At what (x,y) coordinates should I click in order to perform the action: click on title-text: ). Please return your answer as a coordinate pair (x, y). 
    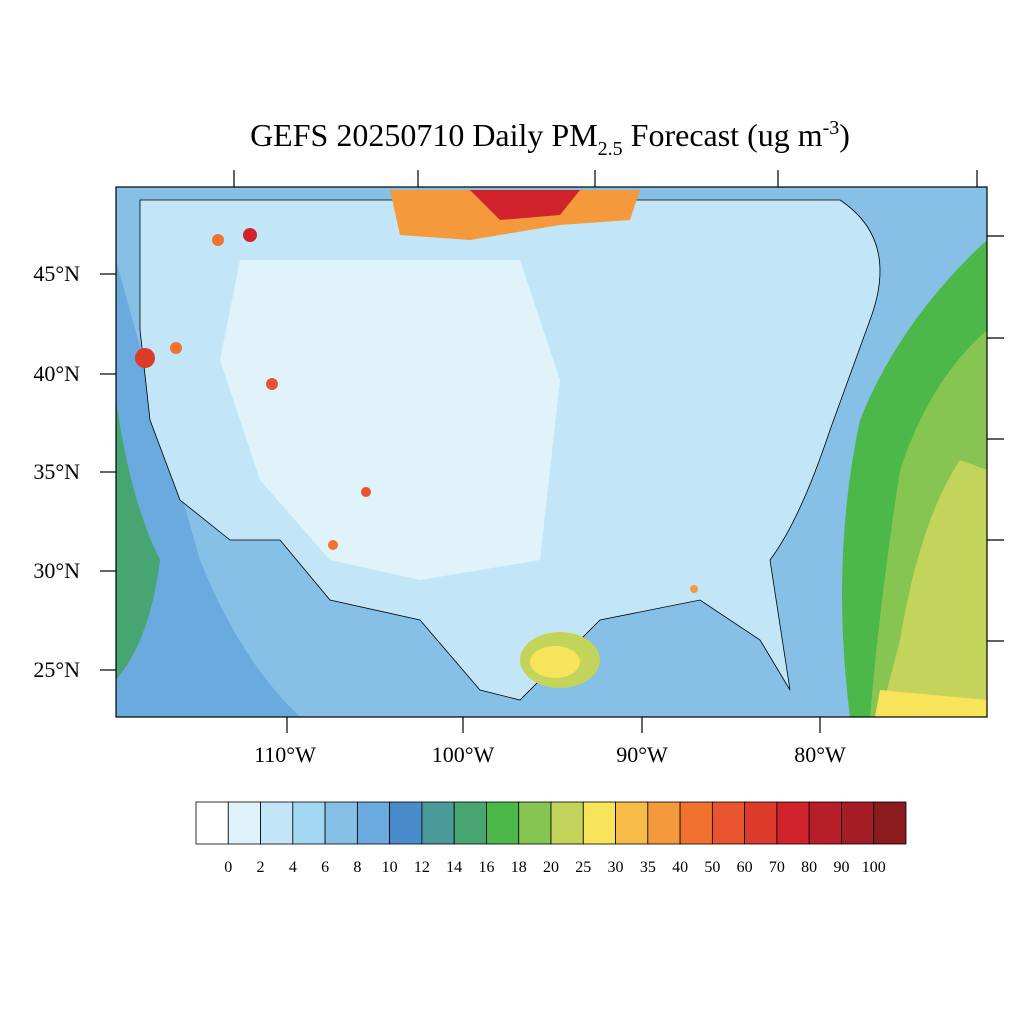
    Looking at the image, I should click on (844, 135).